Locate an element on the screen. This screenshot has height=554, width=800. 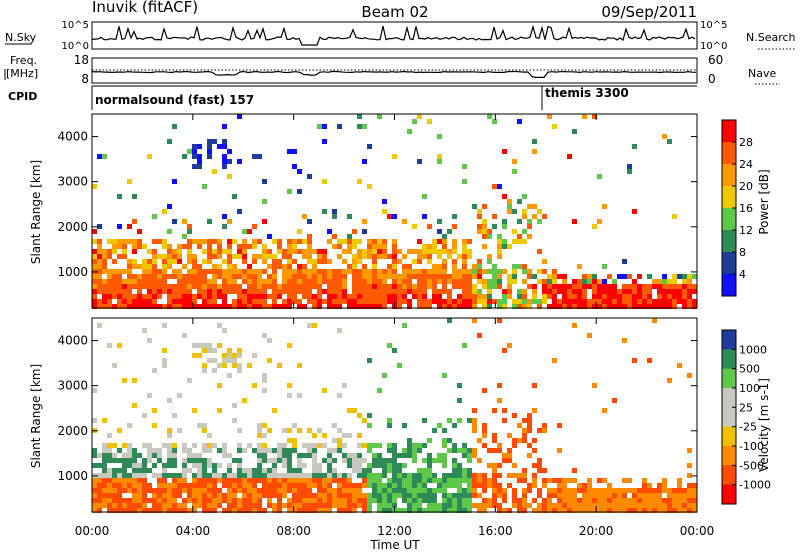
colorbar-swatch is located at coordinates (729, 131).